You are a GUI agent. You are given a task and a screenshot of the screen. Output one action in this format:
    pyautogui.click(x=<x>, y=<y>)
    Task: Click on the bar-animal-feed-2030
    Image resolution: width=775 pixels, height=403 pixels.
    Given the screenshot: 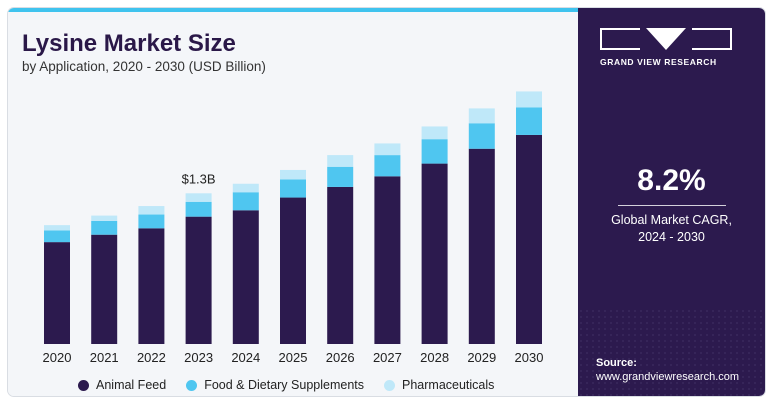 What is the action you would take?
    pyautogui.click(x=529, y=239)
    